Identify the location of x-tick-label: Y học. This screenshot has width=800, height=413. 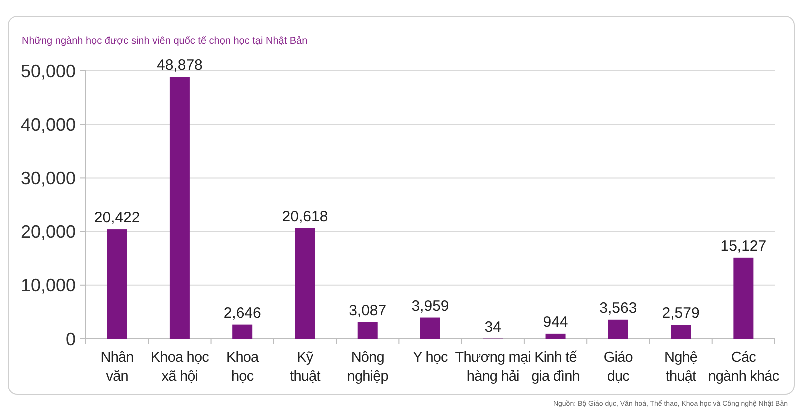
(430, 358).